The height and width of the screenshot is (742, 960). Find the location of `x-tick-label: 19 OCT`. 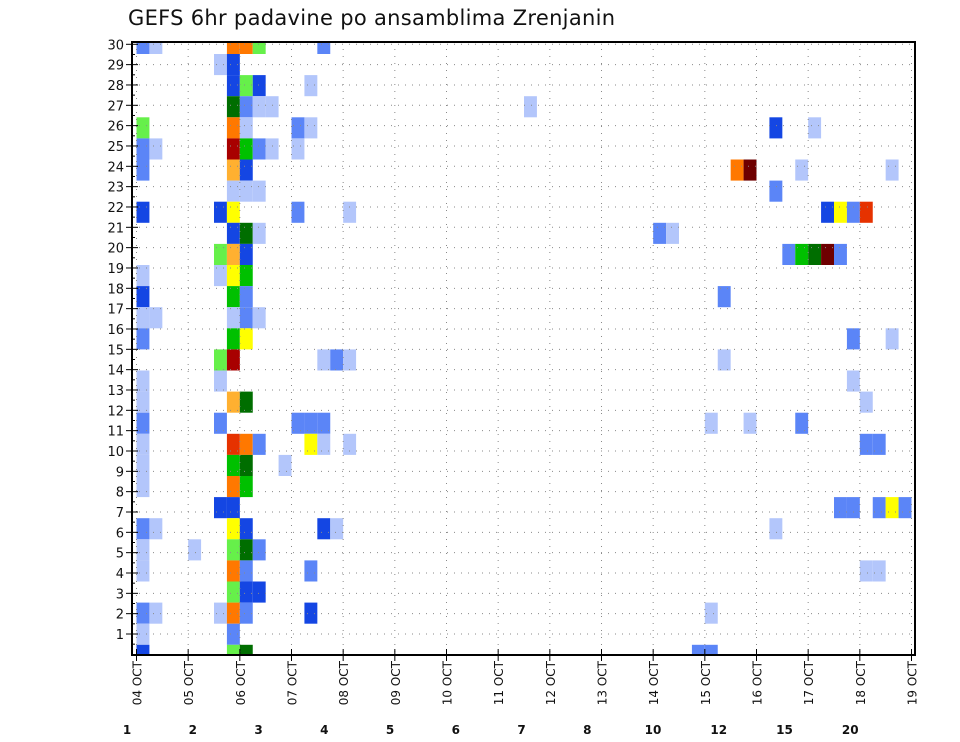

x-tick-label: 19 OCT is located at coordinates (913, 682).